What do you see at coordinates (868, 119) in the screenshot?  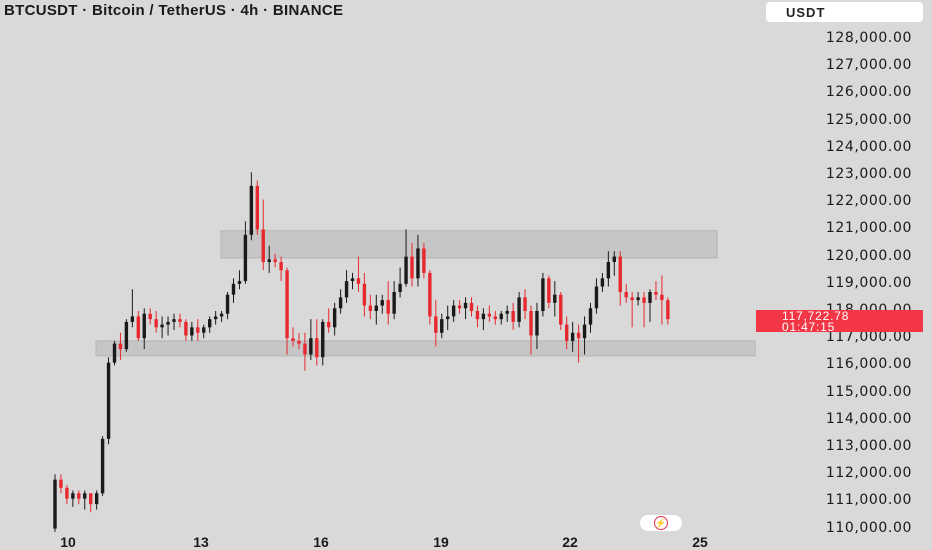 I see `price-axis-label: 125,000.00` at bounding box center [868, 119].